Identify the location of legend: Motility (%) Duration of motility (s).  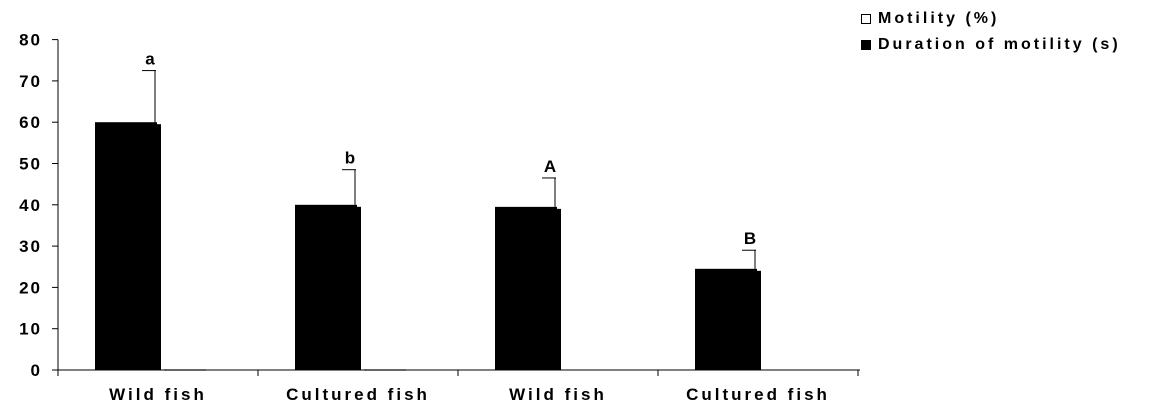
(991, 32).